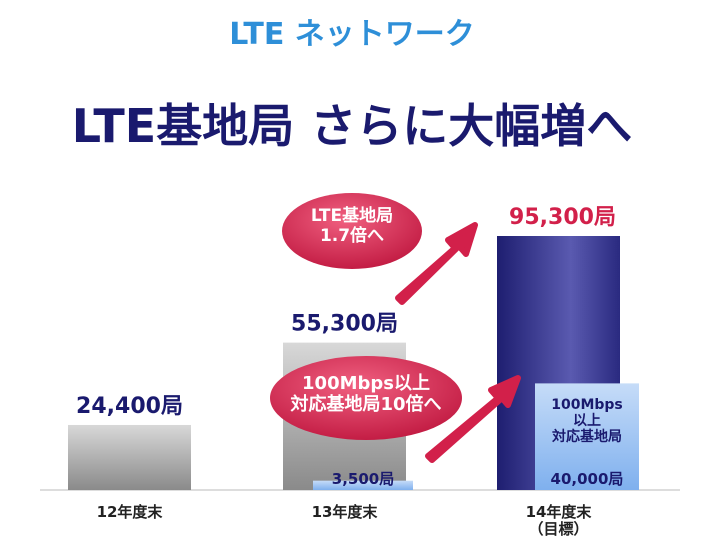 This screenshot has width=704, height=555. Describe the element at coordinates (587, 479) in the screenshot. I see `value-label: 40,000局` at that location.